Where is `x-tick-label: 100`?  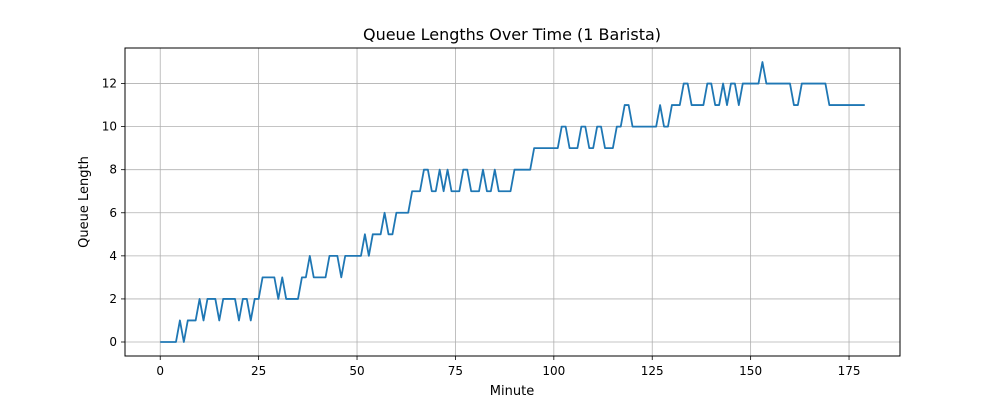 x-tick-label: 100 is located at coordinates (553, 371).